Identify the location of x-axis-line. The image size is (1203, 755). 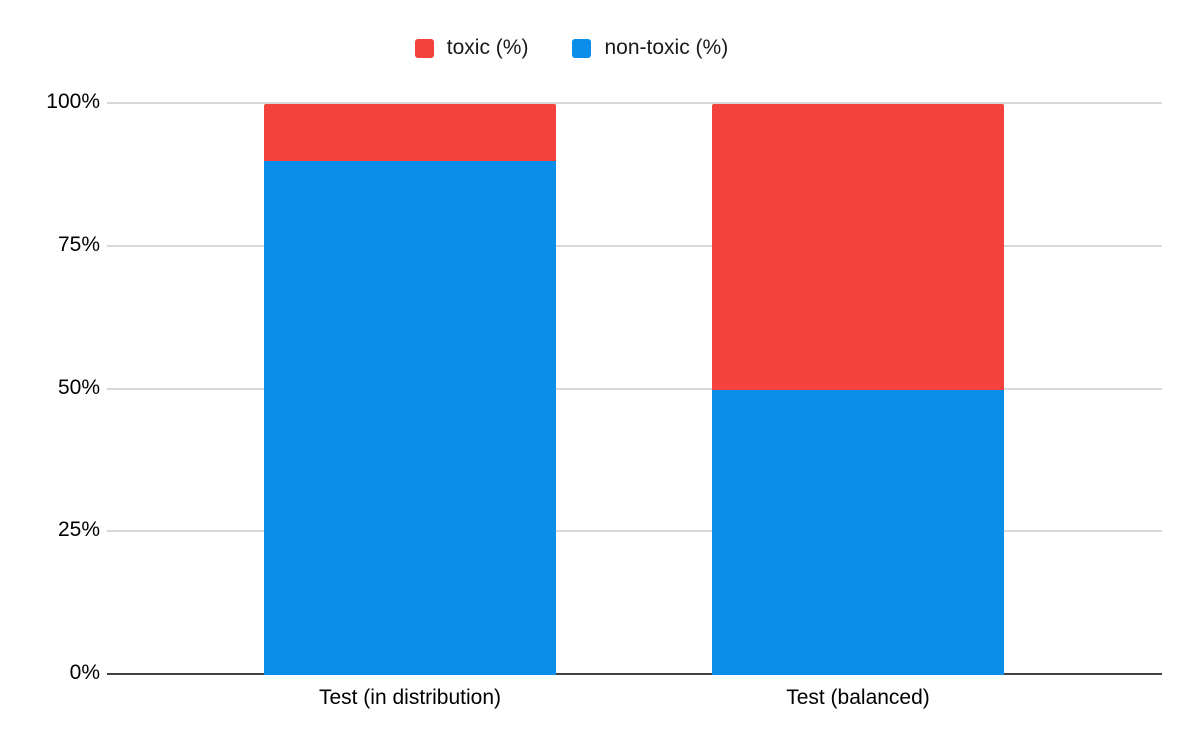
(634, 674).